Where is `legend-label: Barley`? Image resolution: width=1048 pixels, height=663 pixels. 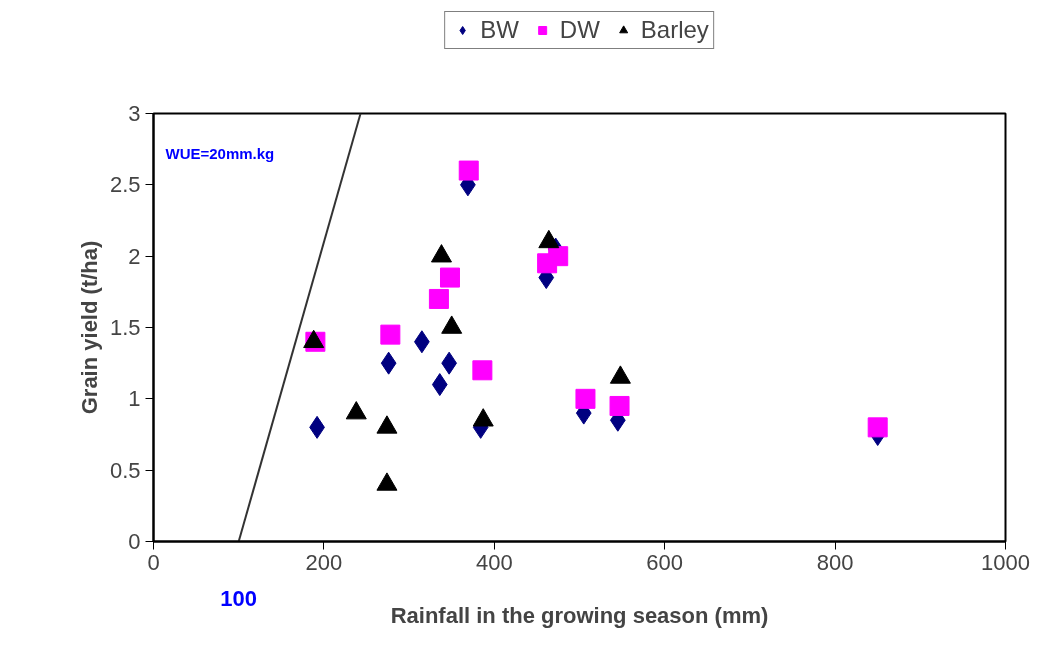 legend-label: Barley is located at coordinates (674, 30).